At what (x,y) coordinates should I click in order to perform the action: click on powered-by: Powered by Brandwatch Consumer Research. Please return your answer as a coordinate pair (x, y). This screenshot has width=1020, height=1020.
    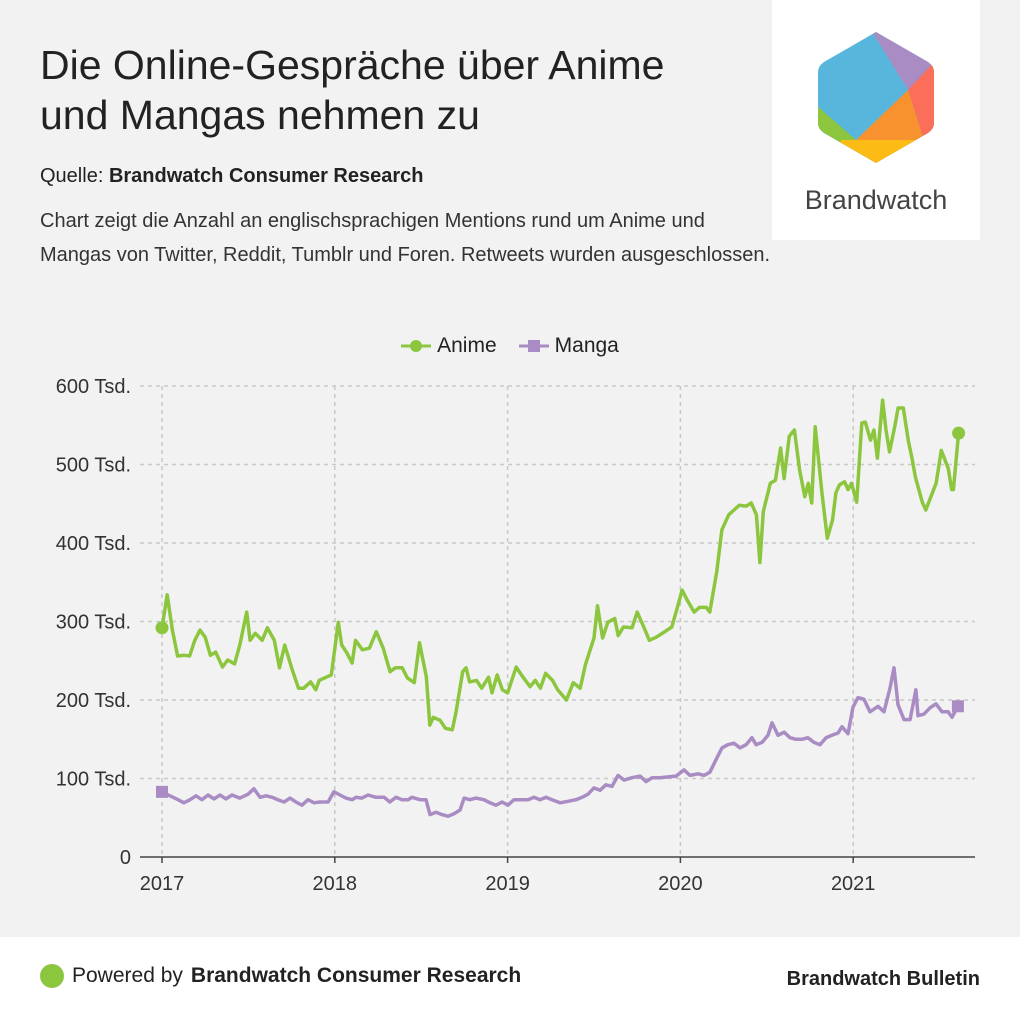
    Looking at the image, I should click on (280, 976).